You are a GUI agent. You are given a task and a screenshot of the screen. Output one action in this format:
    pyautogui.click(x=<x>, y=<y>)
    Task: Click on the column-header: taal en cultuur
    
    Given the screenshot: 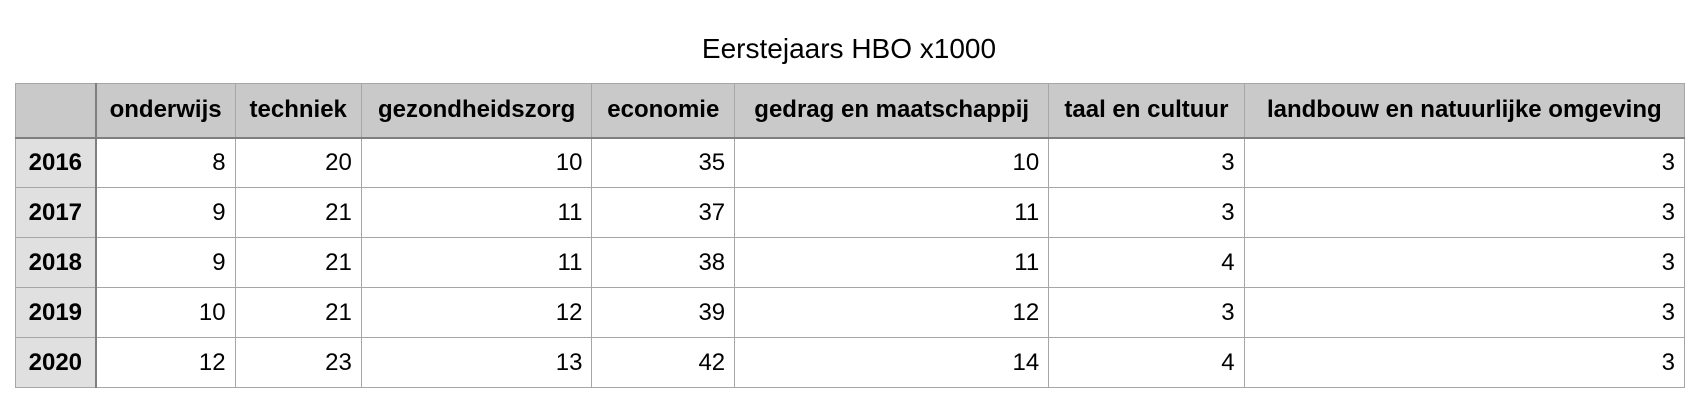 What is the action you would take?
    pyautogui.click(x=1146, y=111)
    